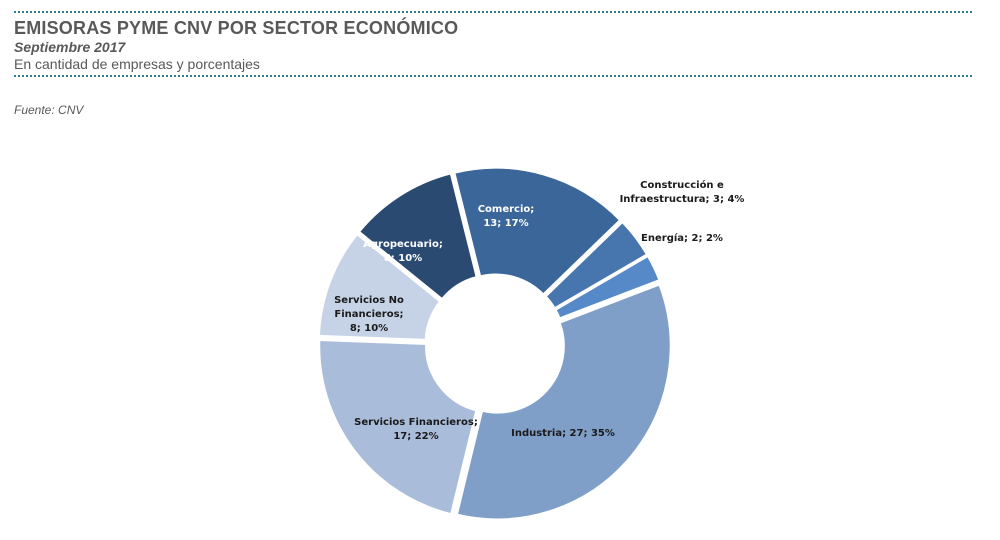 The width and height of the screenshot is (1000, 540). What do you see at coordinates (369, 314) in the screenshot?
I see `slice-label-servicios-no-financieros: Servicios No Financieros; 8; 10%` at bounding box center [369, 314].